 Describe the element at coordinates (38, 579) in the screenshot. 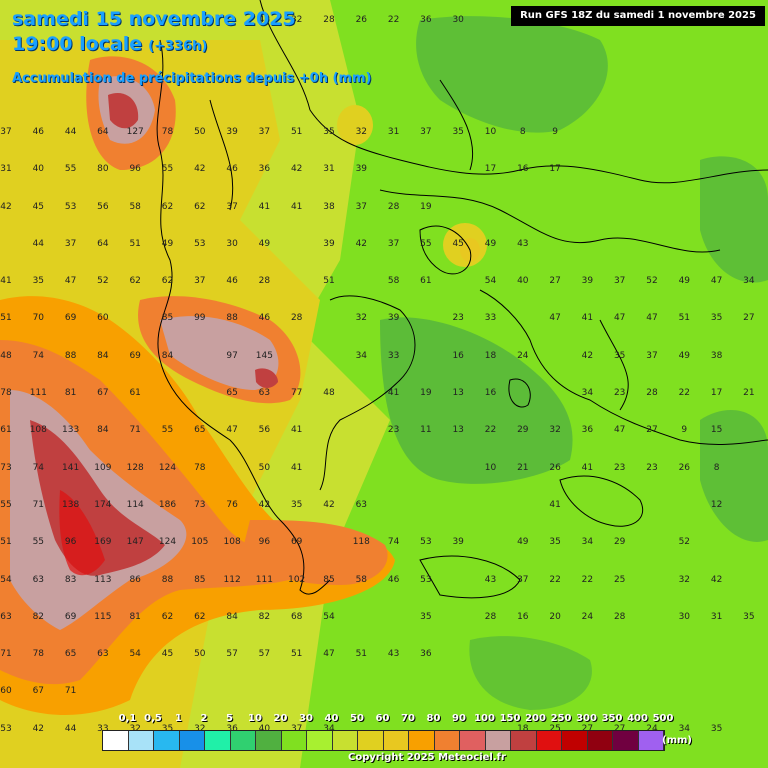

I see `grid-value: 63` at that location.